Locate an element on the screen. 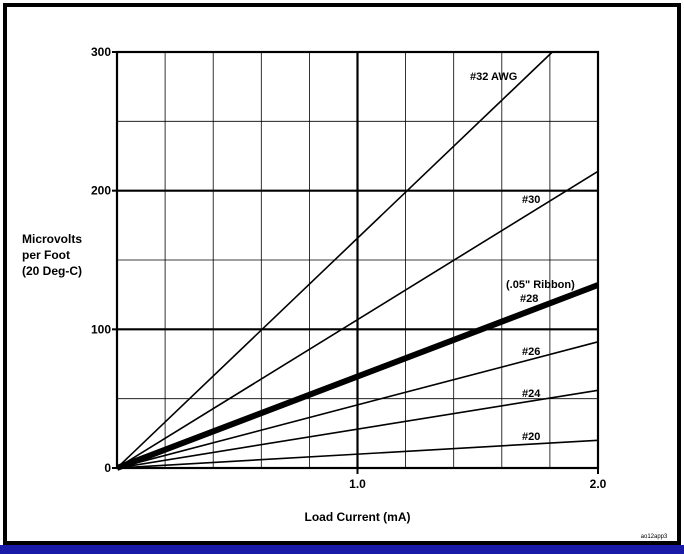 The height and width of the screenshot is (554, 684). y-axis-title-line: (20 Deg-C) is located at coordinates (52, 271).